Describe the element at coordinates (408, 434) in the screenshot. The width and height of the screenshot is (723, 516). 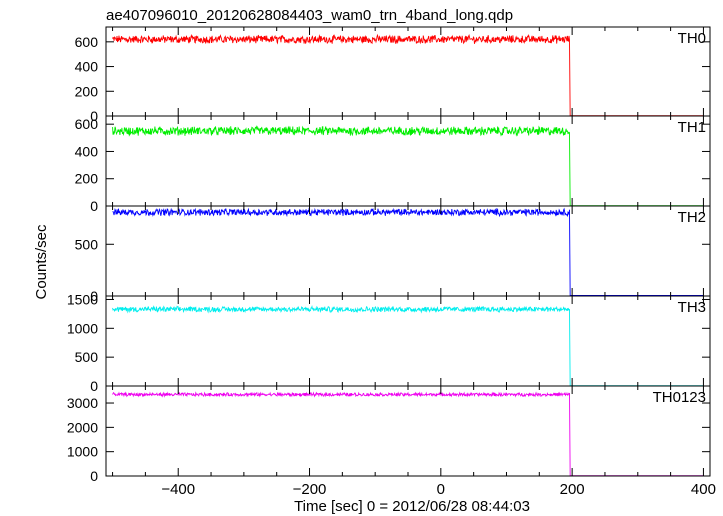
I see `series-line-th0123` at that location.